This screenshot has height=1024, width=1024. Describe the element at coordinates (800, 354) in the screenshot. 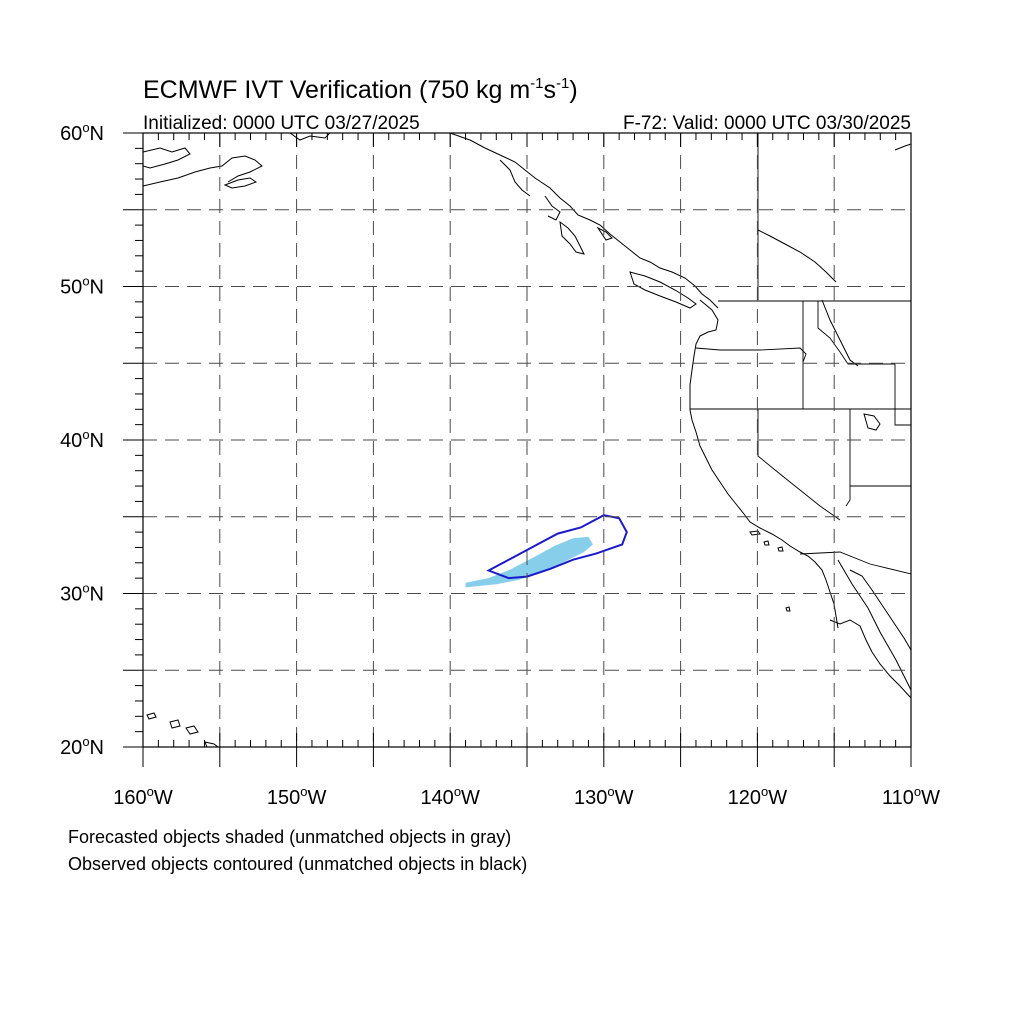

I see `borders` at that location.